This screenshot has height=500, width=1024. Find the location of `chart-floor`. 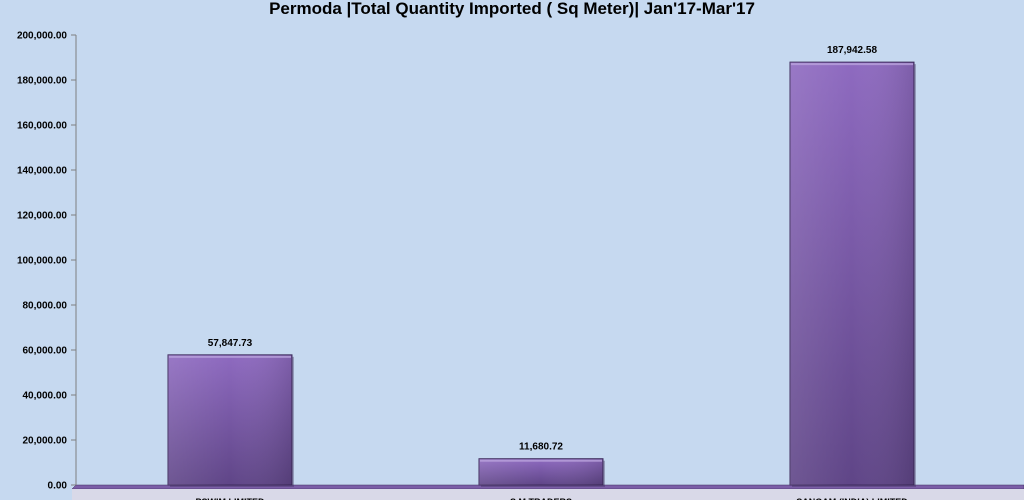

chart-floor is located at coordinates (547, 492).